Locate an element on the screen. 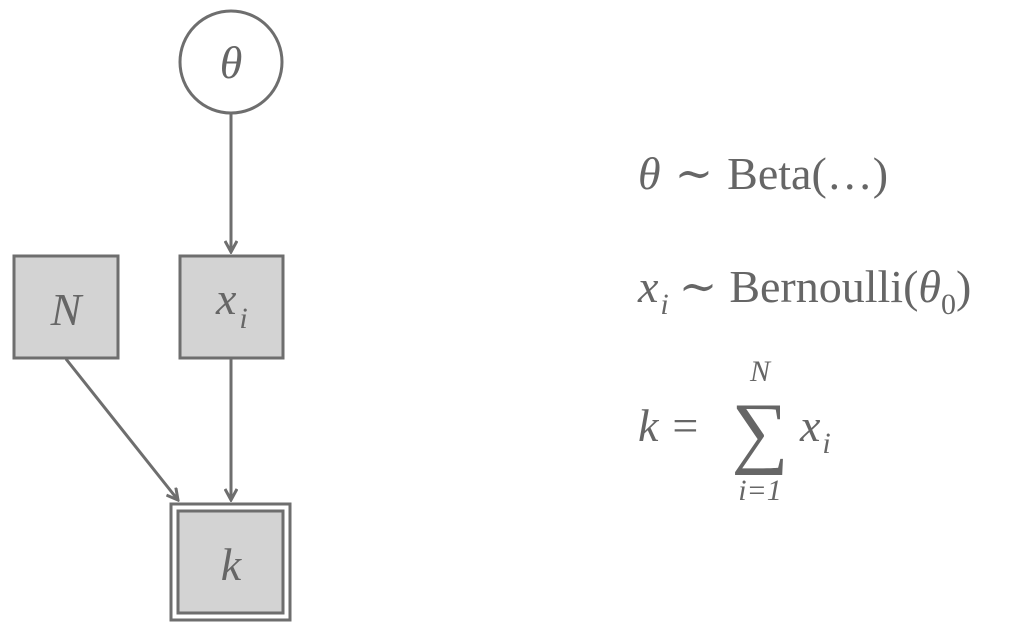 Image resolution: width=1022 pixels, height=629 pixels. node-k-label: k is located at coordinates (232, 564).